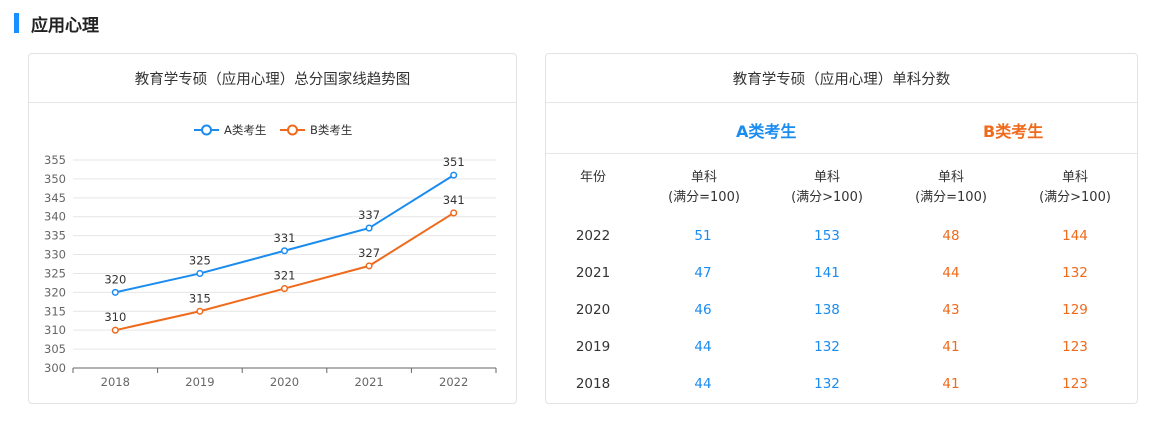  I want to click on y-tick-label: 305, so click(55, 349).